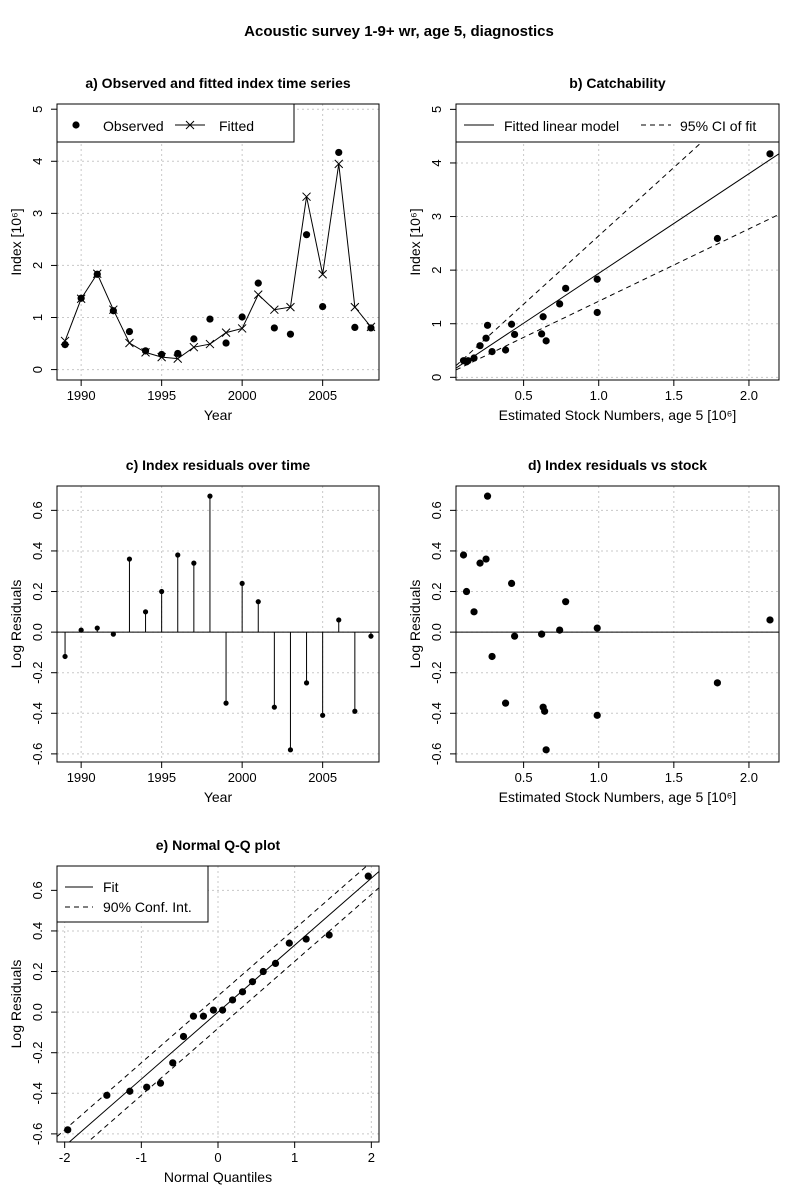  I want to click on x-axis-label: Normal Quantiles, so click(218, 1177).